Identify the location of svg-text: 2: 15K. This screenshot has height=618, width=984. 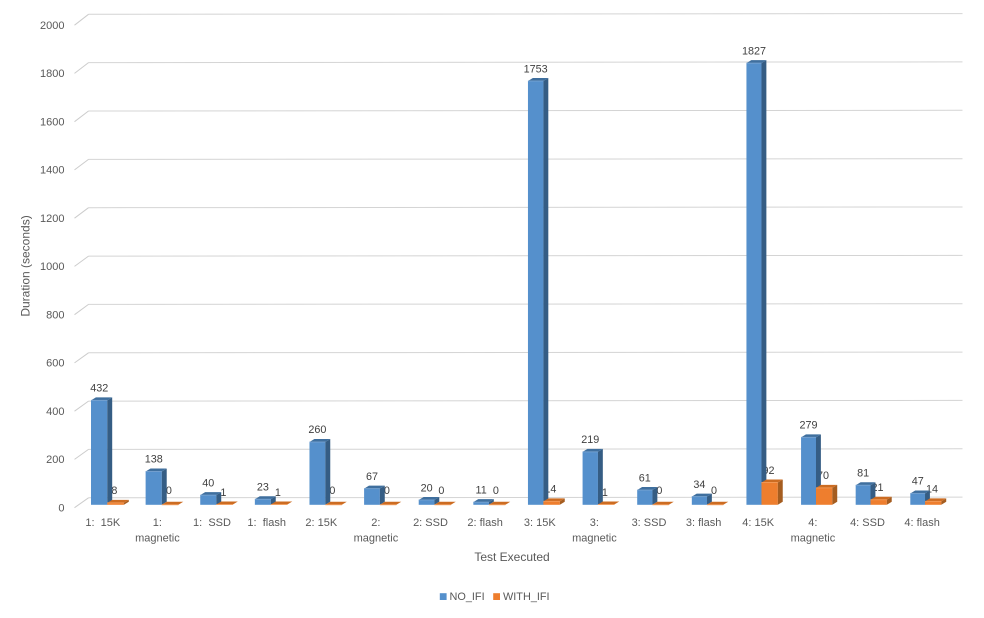
(321, 523).